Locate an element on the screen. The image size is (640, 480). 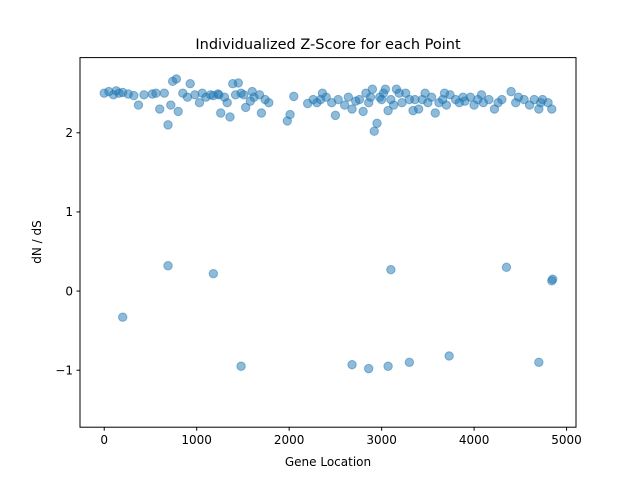
y-tick-label: 1 is located at coordinates (69, 212).